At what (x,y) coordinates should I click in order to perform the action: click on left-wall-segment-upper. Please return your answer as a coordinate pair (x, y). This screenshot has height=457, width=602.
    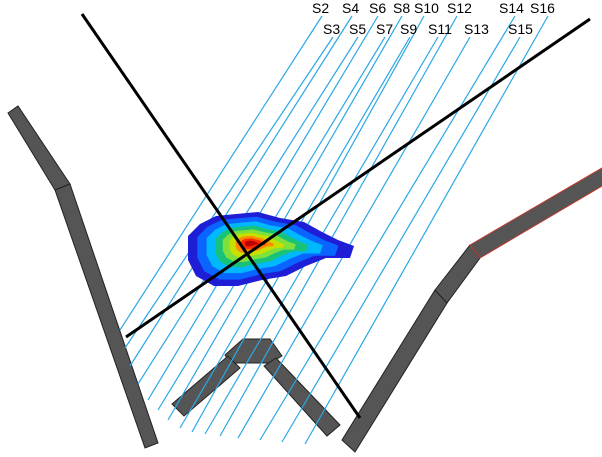
    Looking at the image, I should click on (39, 148).